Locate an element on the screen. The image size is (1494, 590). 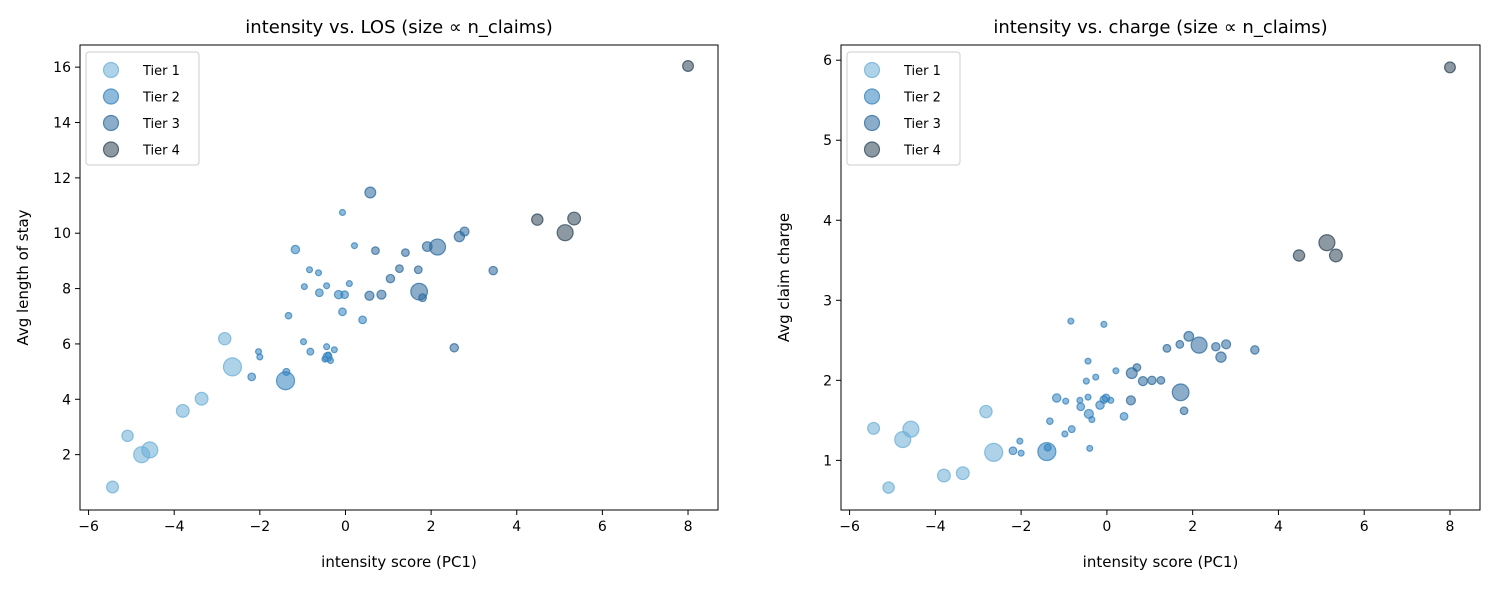
chart-title: intensity vs. LOS (size ∝ n_claims) is located at coordinates (398, 27).